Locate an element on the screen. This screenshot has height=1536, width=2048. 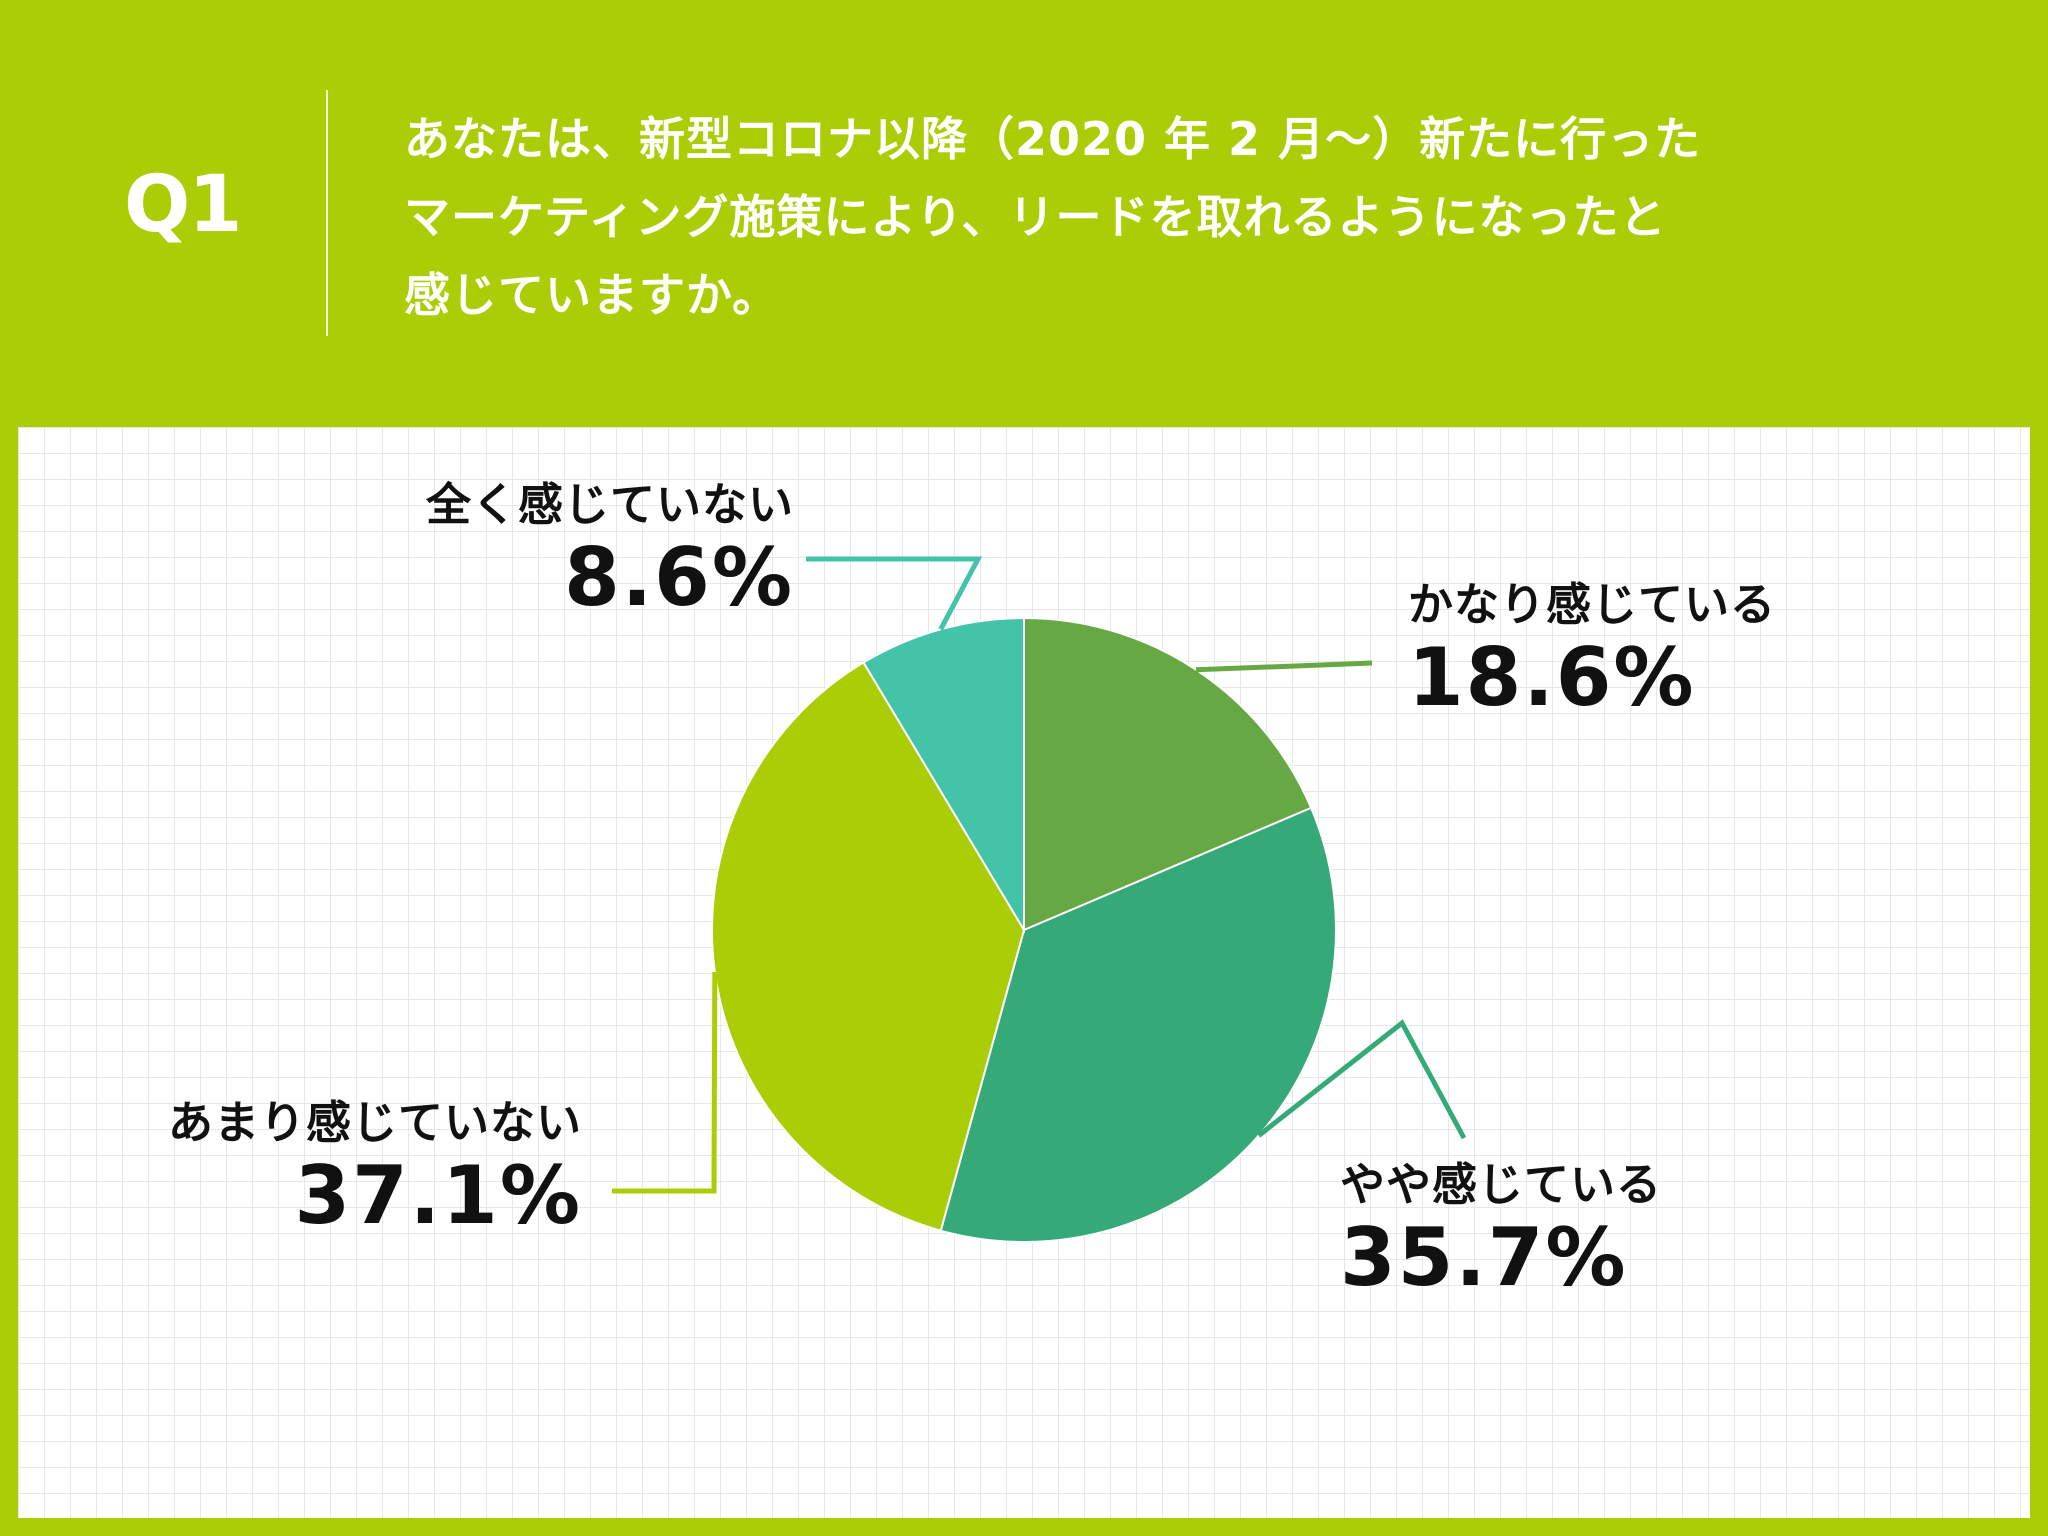
slice-value-text: 18.6% is located at coordinates (1552, 677).